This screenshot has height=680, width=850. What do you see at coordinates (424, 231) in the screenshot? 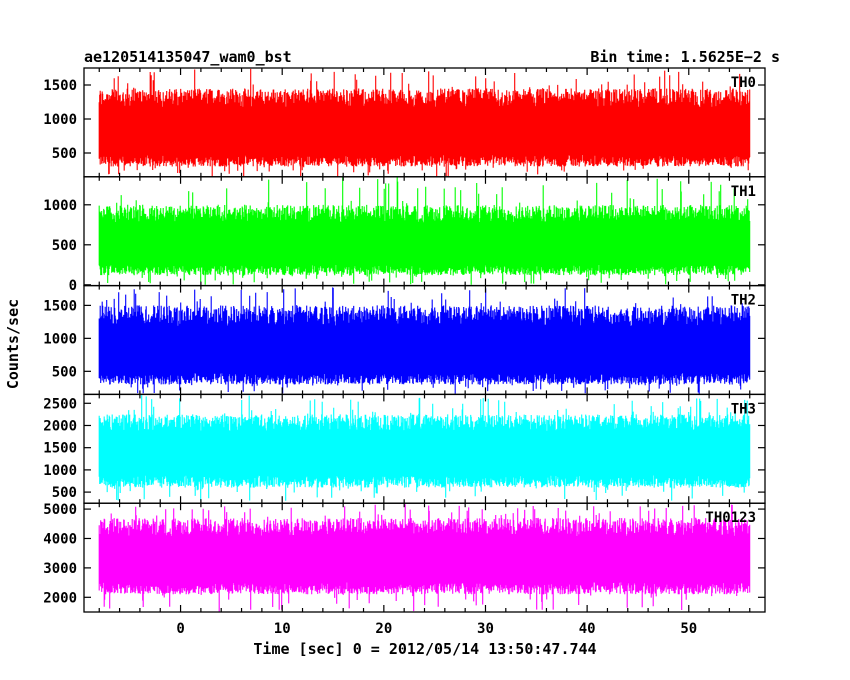
I see `series-th1` at bounding box center [424, 231].